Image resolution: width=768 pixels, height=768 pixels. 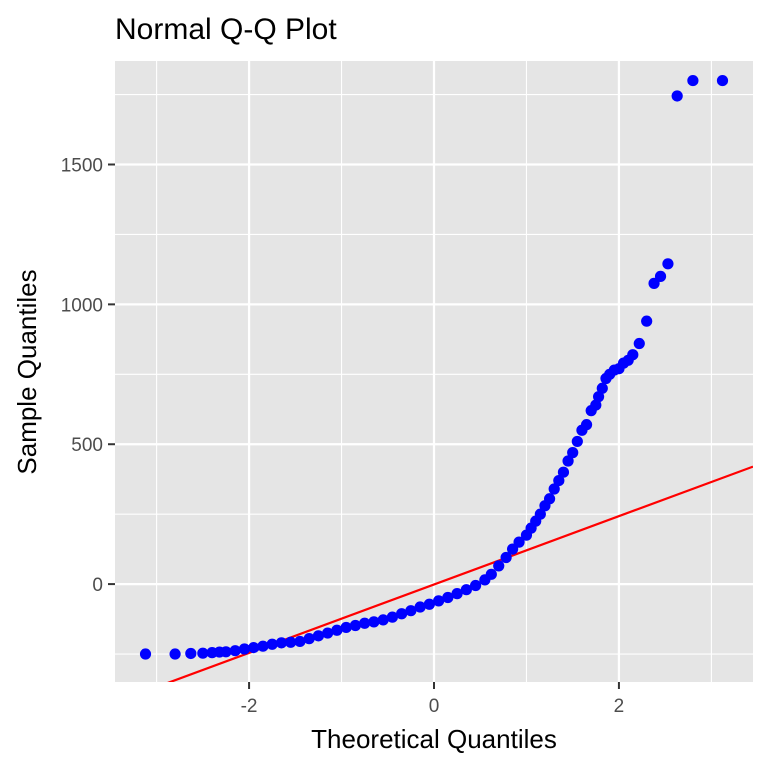 What do you see at coordinates (249, 706) in the screenshot?
I see `x-tick-label: -2` at bounding box center [249, 706].